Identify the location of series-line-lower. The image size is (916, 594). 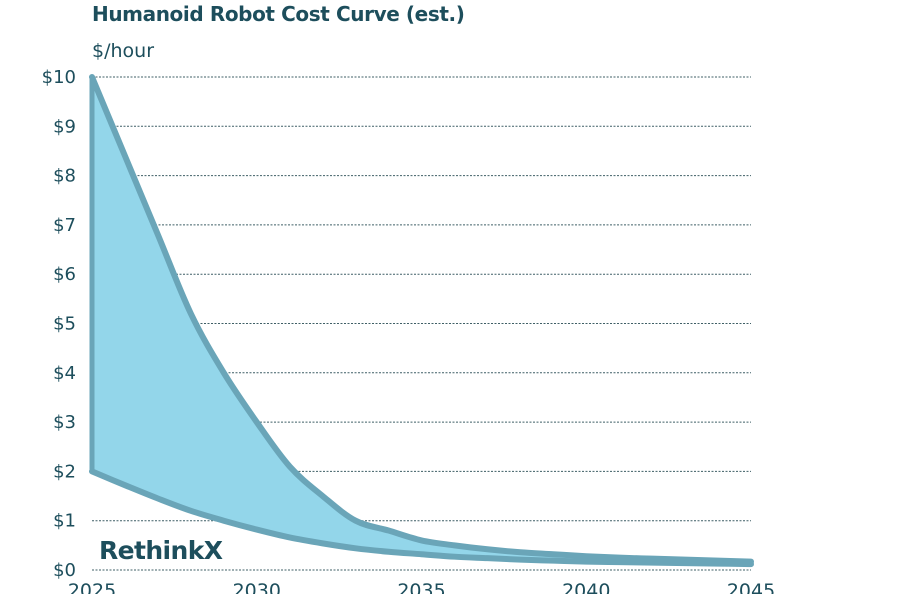
(421, 518).